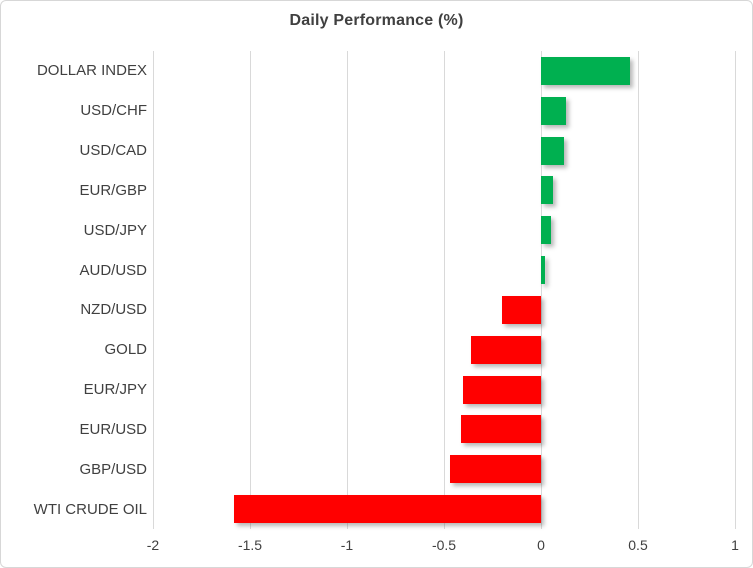  Describe the element at coordinates (113, 151) in the screenshot. I see `category-label-usd-cad: USD/CAD` at that location.